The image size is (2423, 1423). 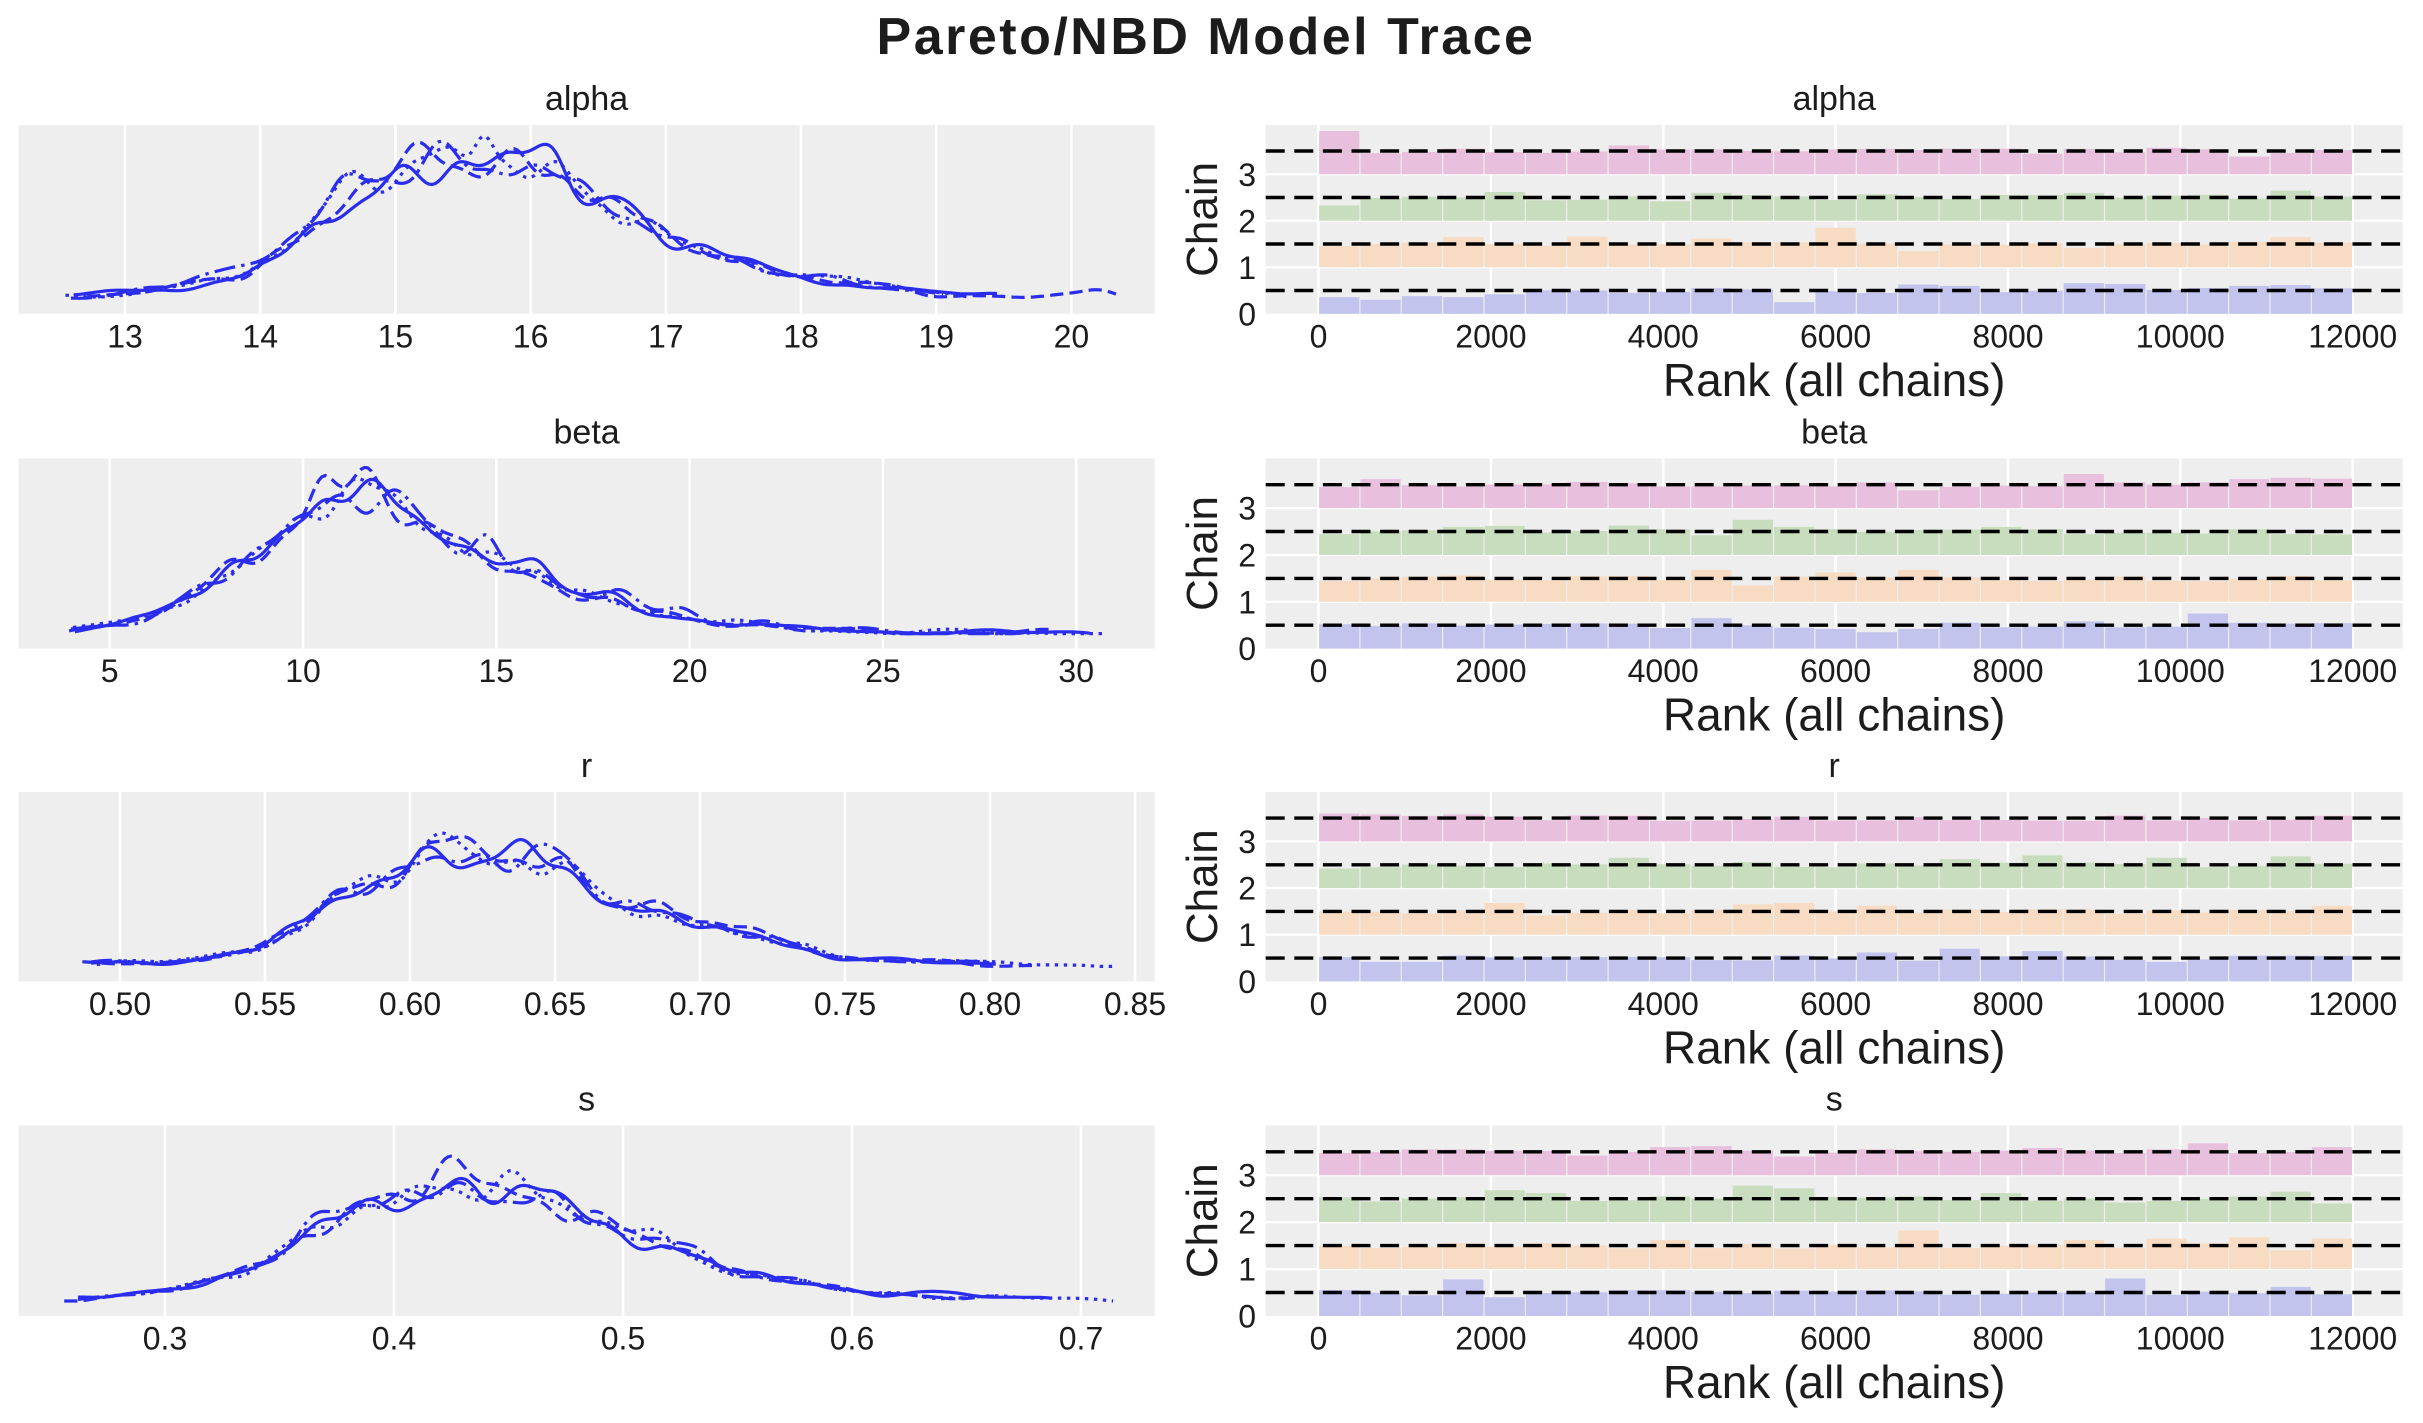 What do you see at coordinates (666, 336) in the screenshot?
I see `svg-text: 17` at bounding box center [666, 336].